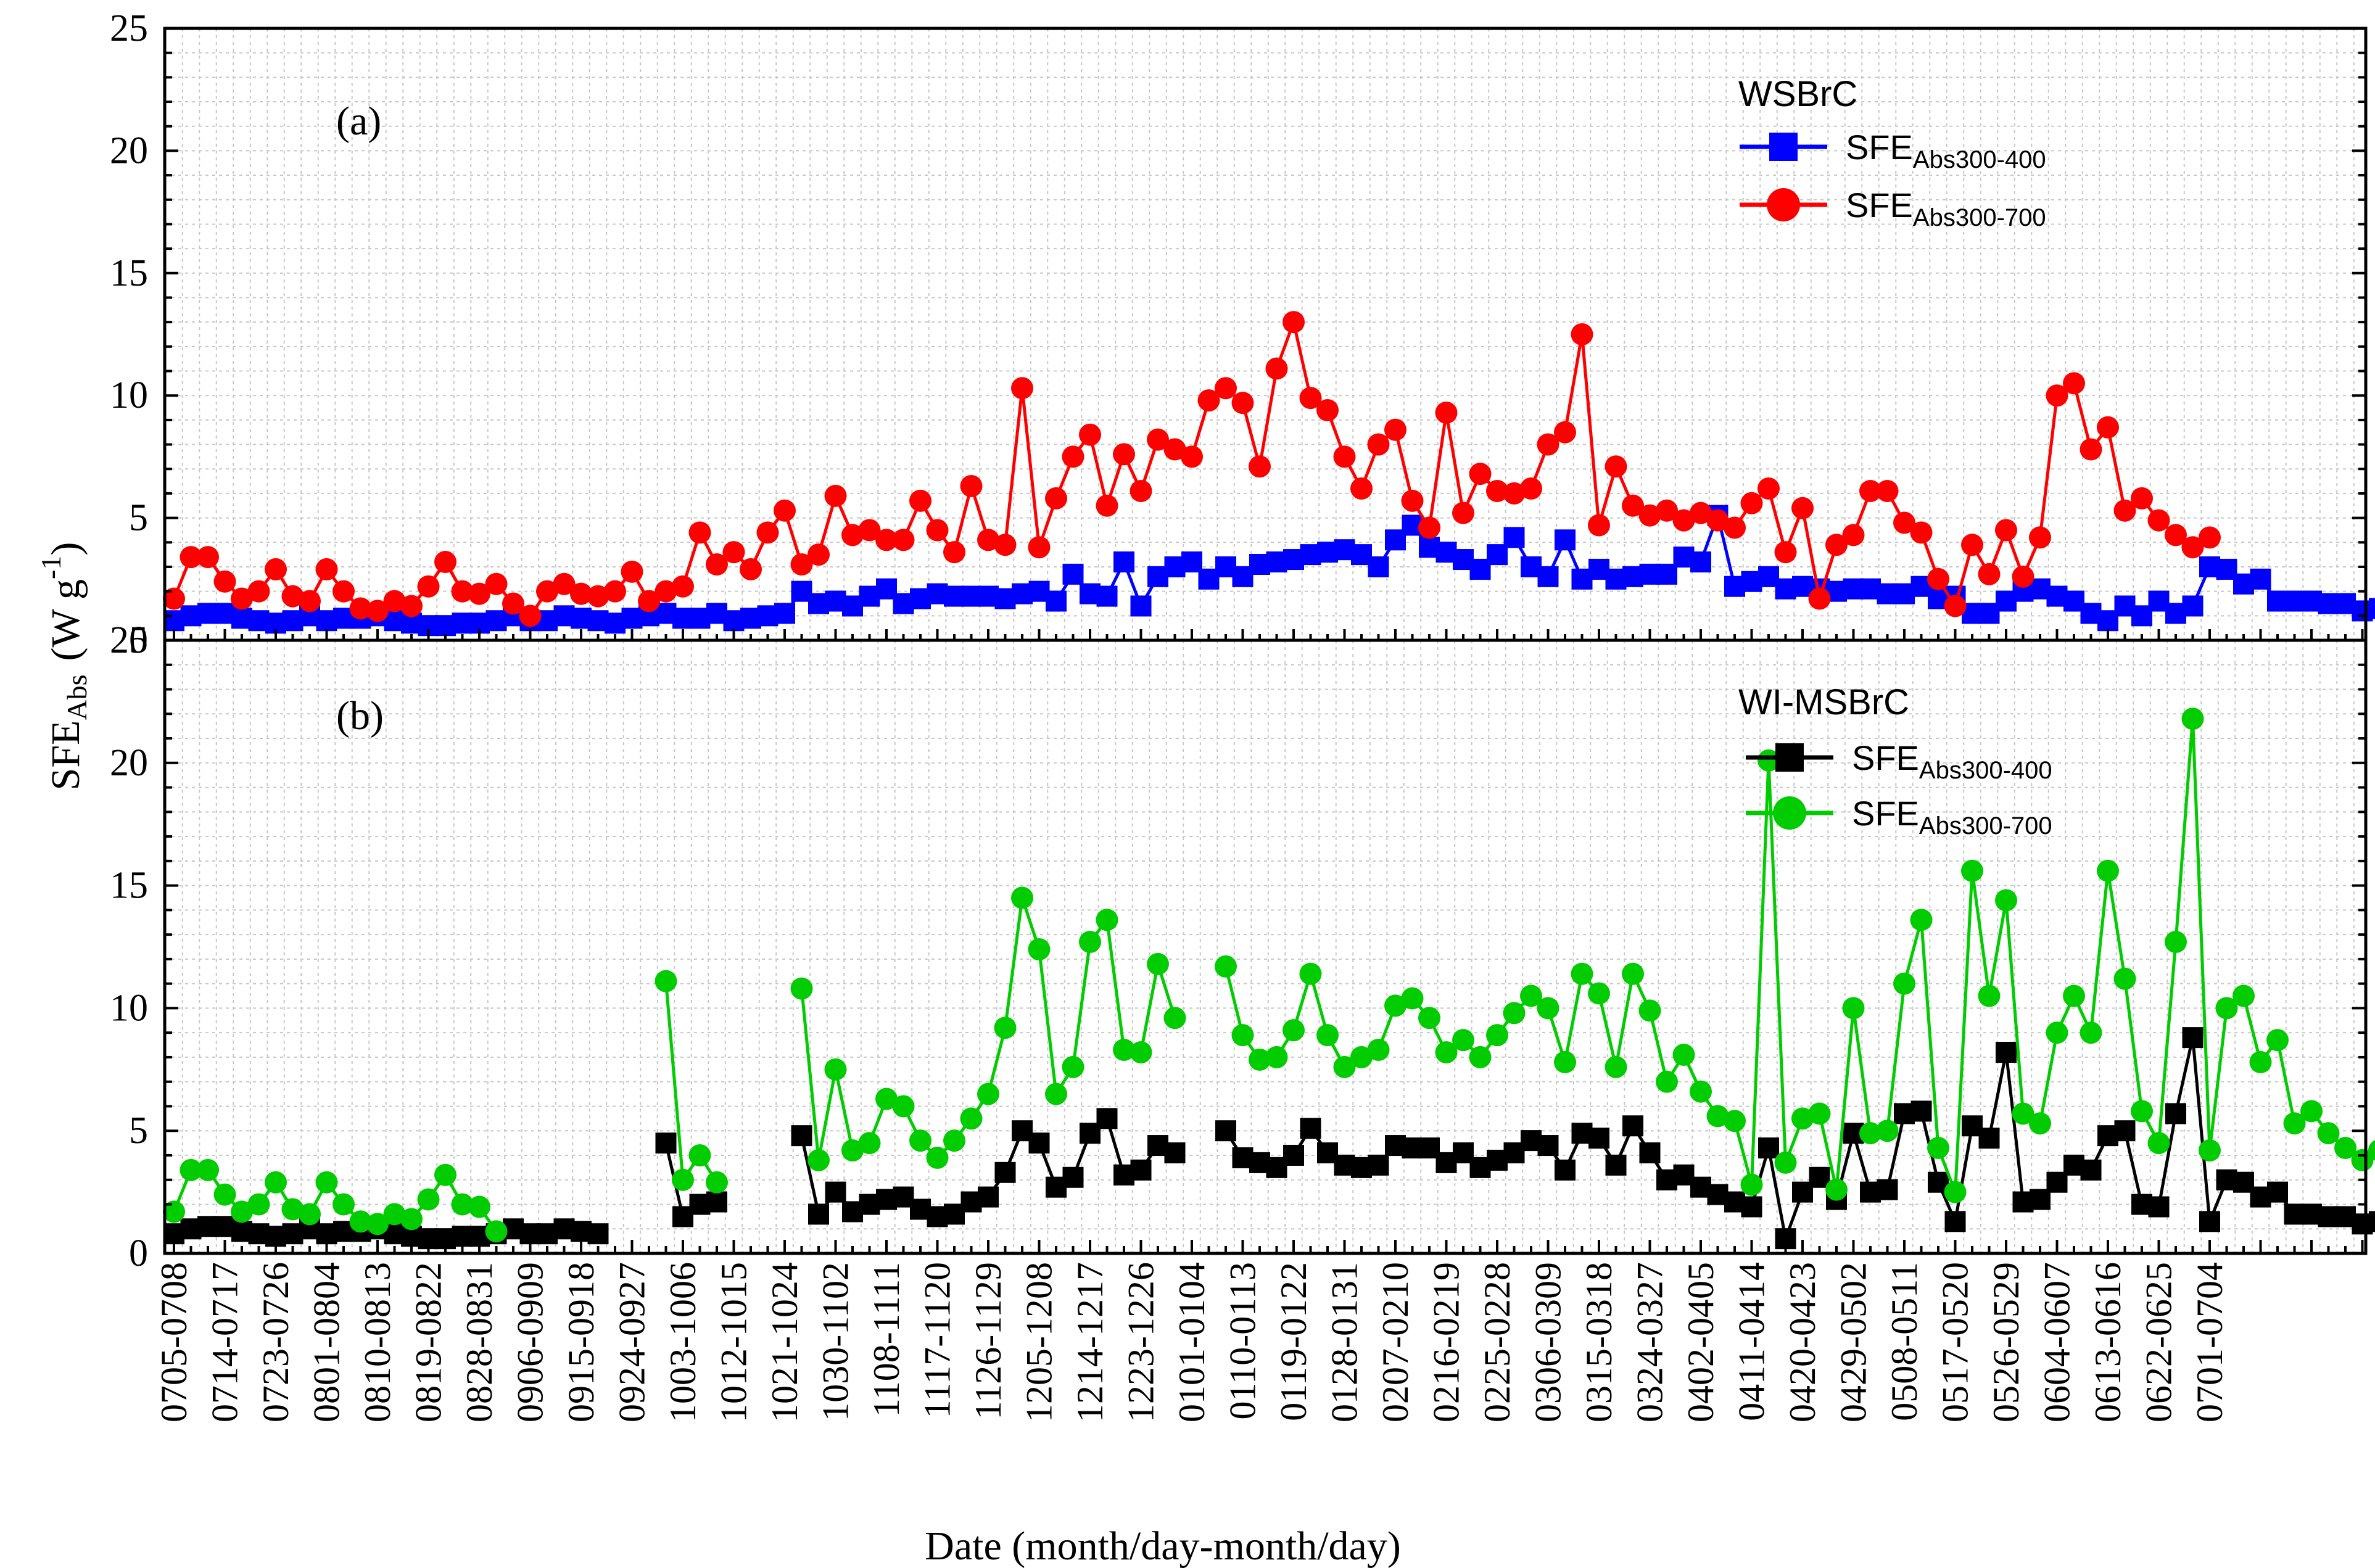  Describe the element at coordinates (530, 1342) in the screenshot. I see `x-tick-label: 0906-0909` at that location.